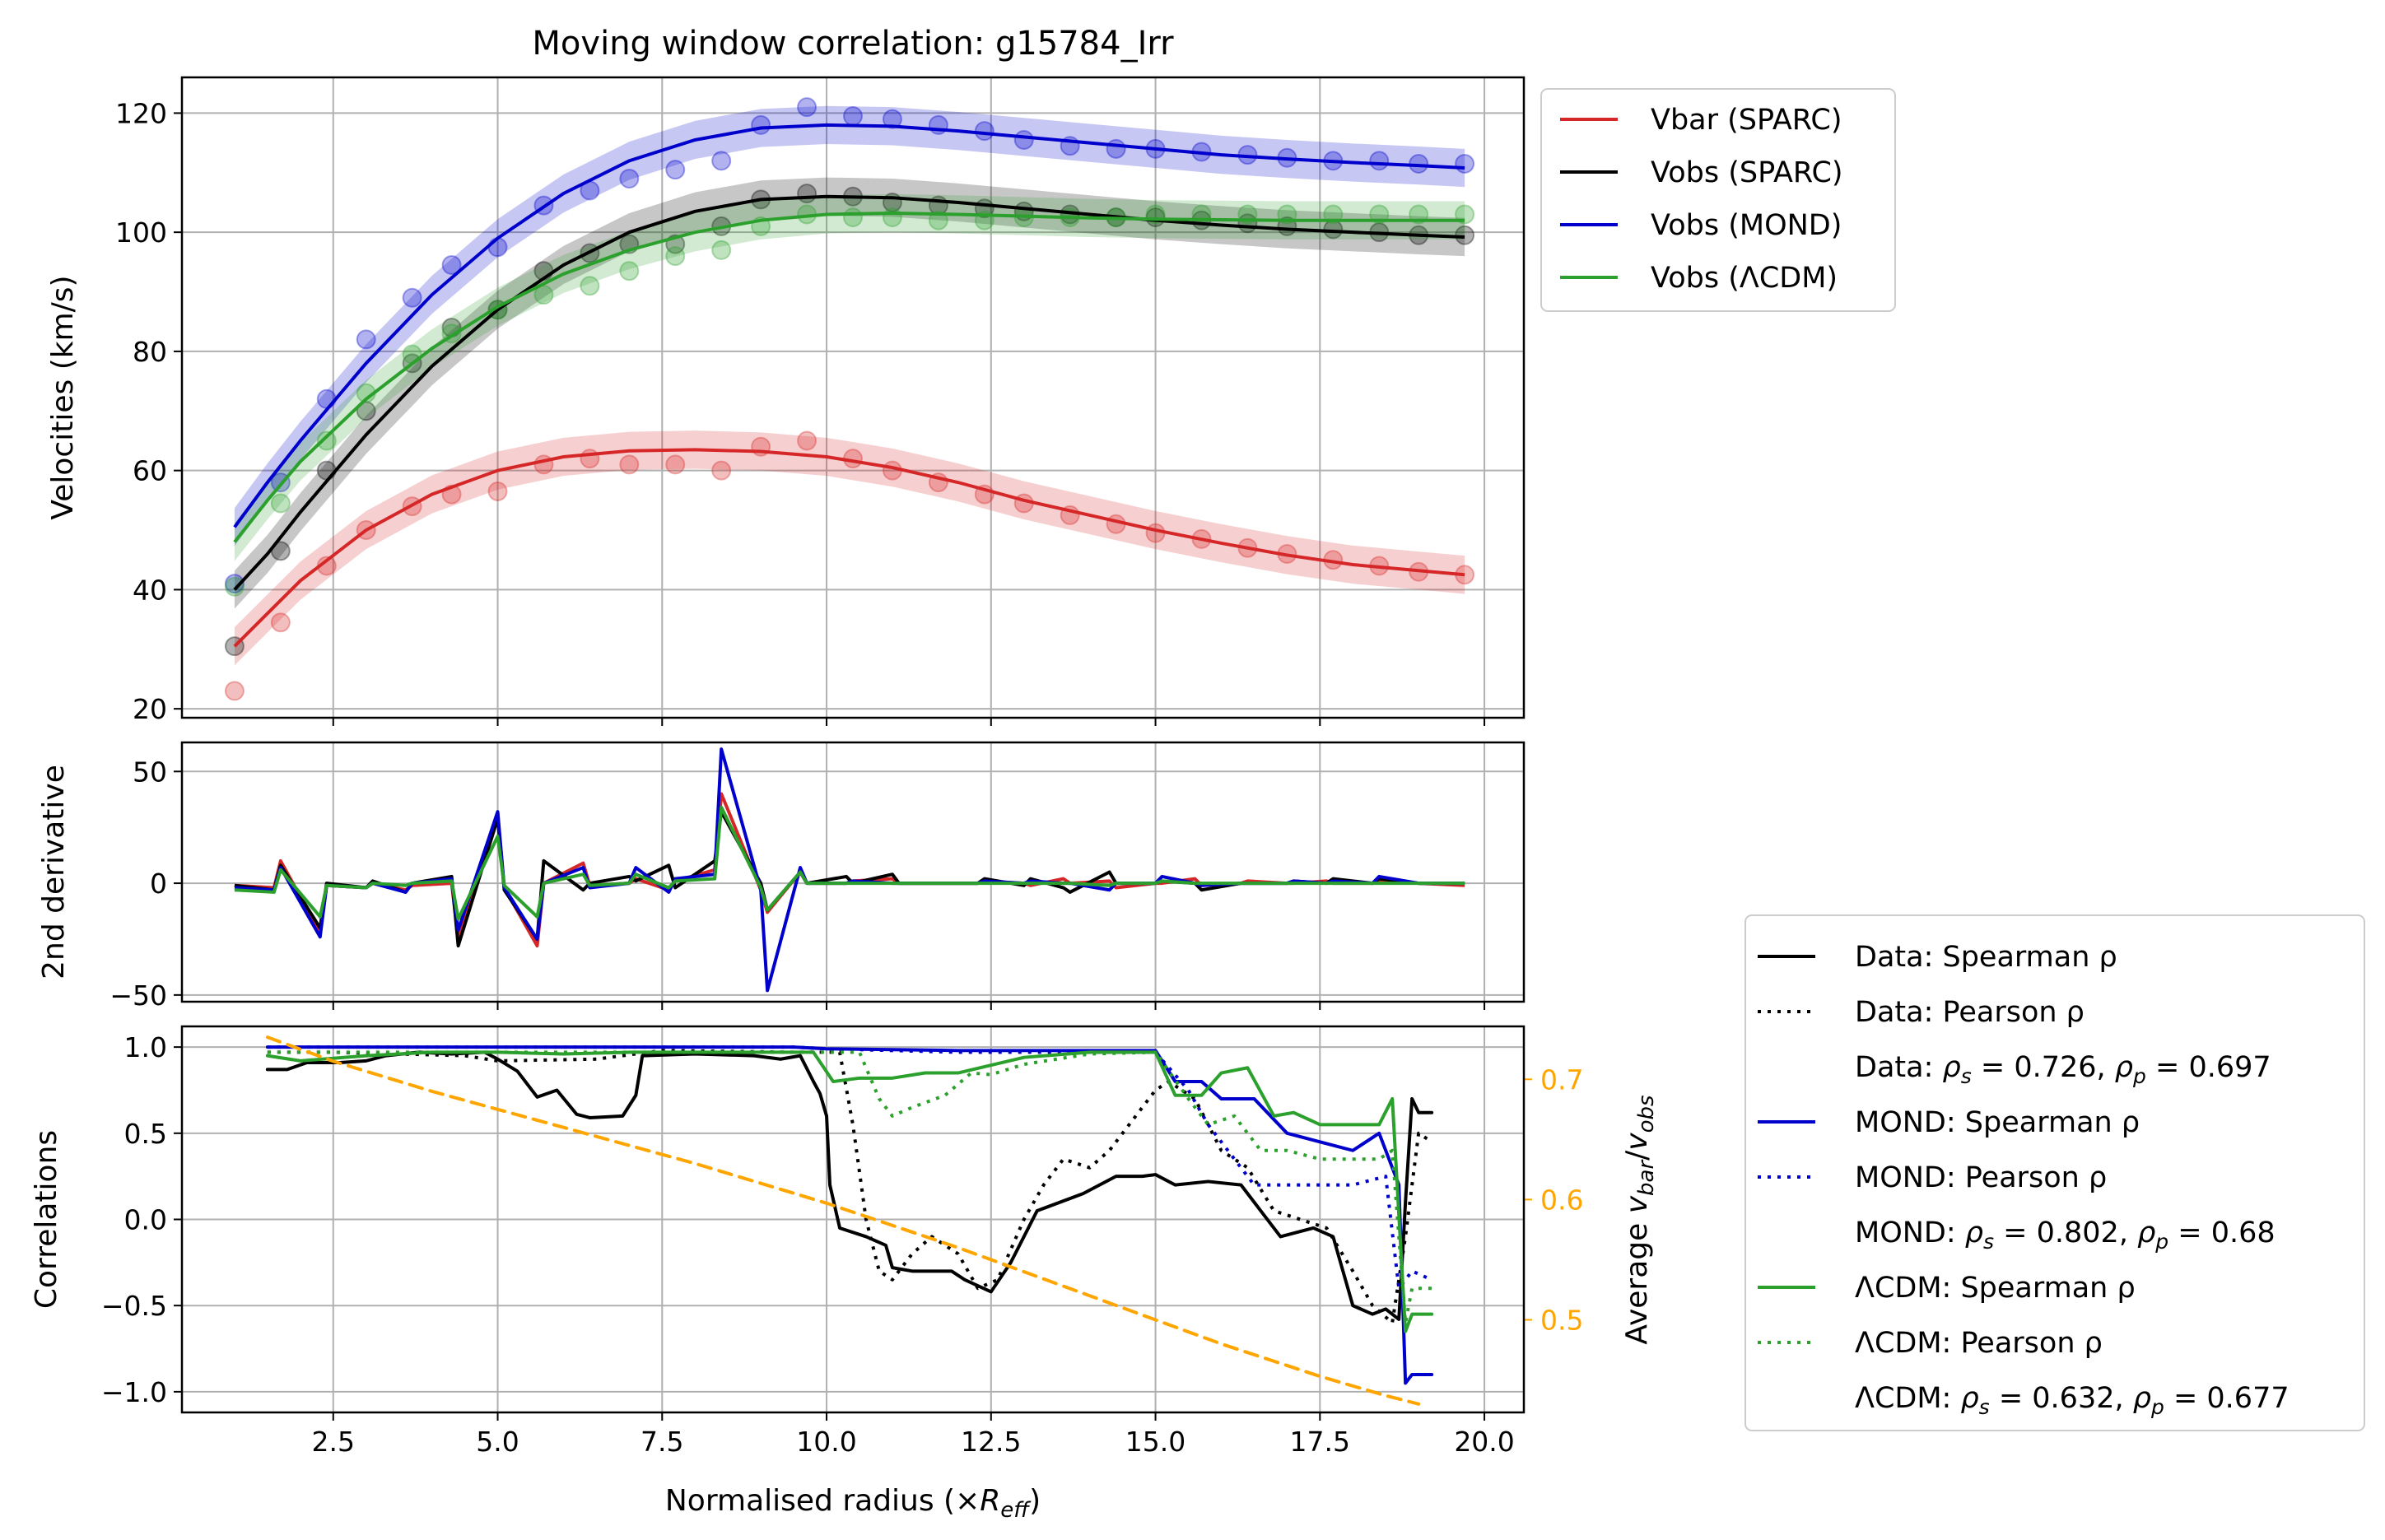 This screenshot has width=2385, height=1540. Describe the element at coordinates (1747, 172) in the screenshot. I see `legend-label: Vobs (SPARC)` at that location.